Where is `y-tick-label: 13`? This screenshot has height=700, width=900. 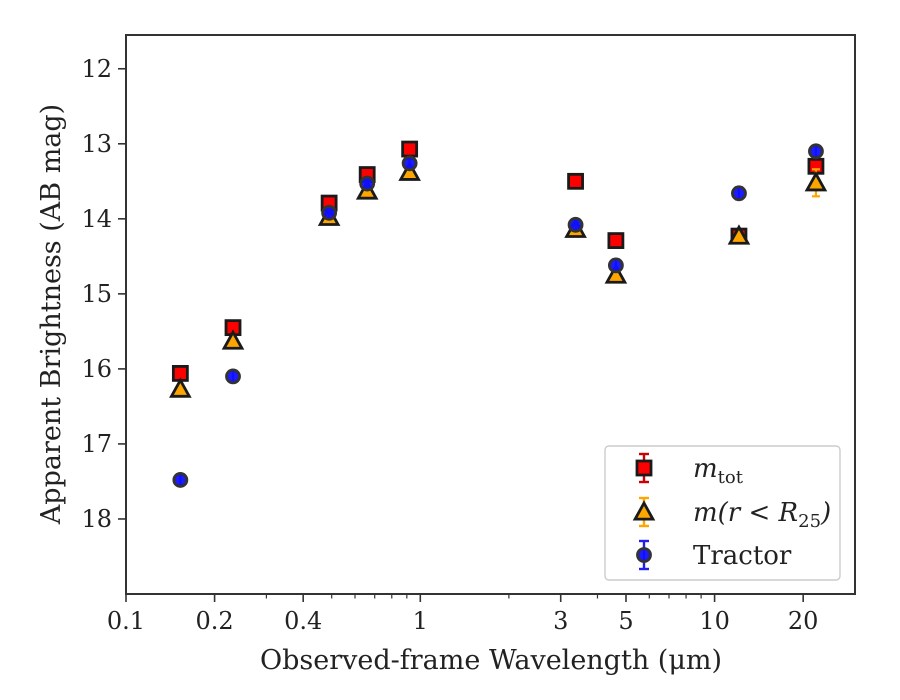
y-tick-label: 13 is located at coordinates (96, 144).